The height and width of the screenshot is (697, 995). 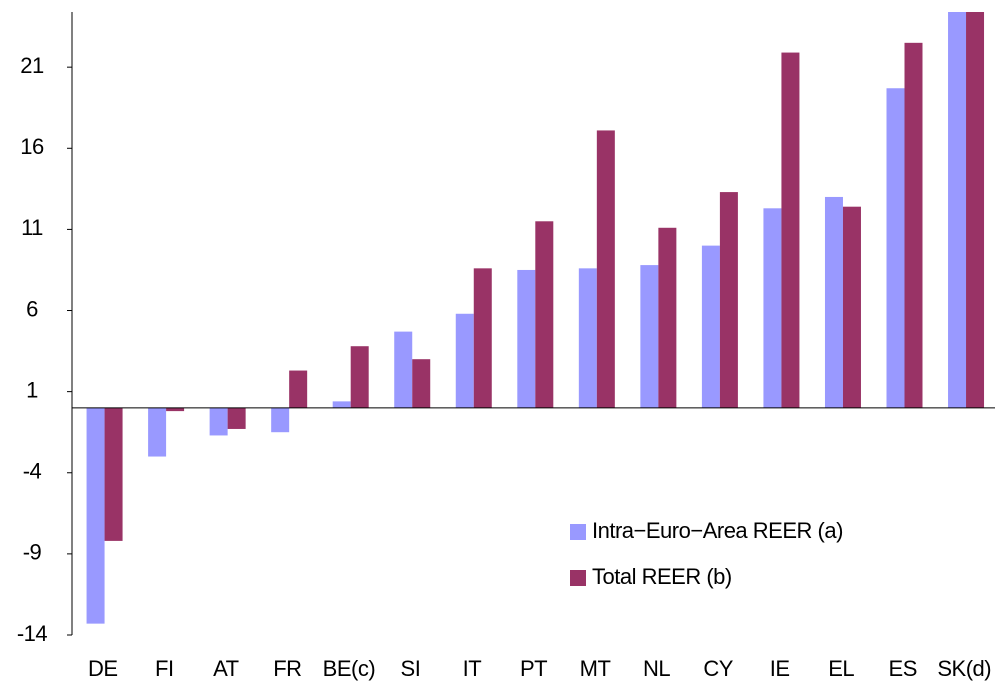 What do you see at coordinates (32, 552) in the screenshot?
I see `y-tick-label: -9` at bounding box center [32, 552].